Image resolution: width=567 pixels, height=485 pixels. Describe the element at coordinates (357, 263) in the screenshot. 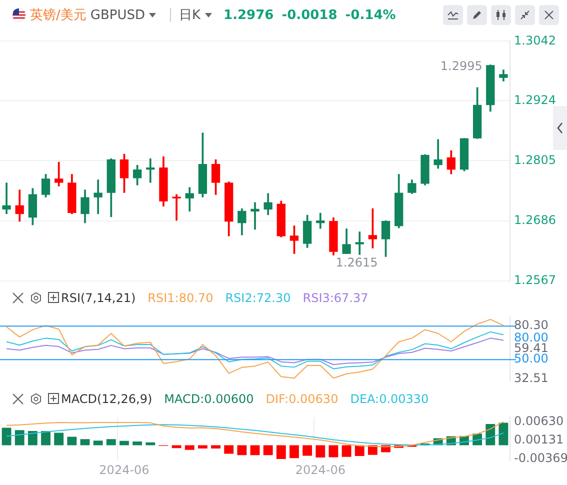

I see `annotation: 1.2615` at that location.